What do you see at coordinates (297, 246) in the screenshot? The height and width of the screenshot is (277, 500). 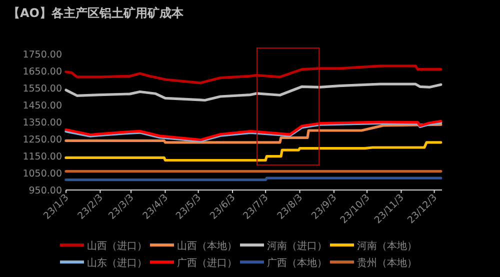 I see `legend-label: 河南（进口）` at bounding box center [297, 246].